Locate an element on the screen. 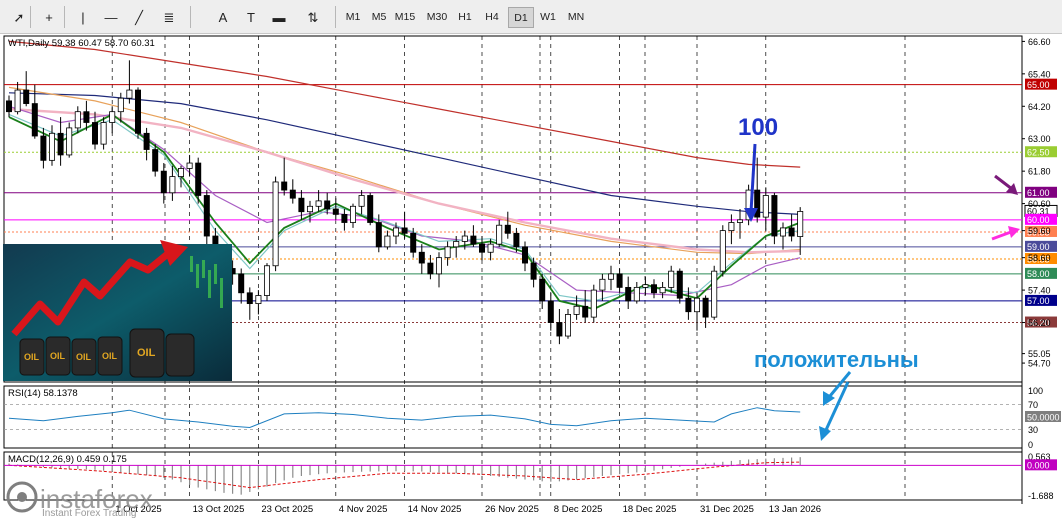 Image resolution: width=1062 pixels, height=521 pixels. x-tick-label: 13 Jan 2026 is located at coordinates (795, 509).